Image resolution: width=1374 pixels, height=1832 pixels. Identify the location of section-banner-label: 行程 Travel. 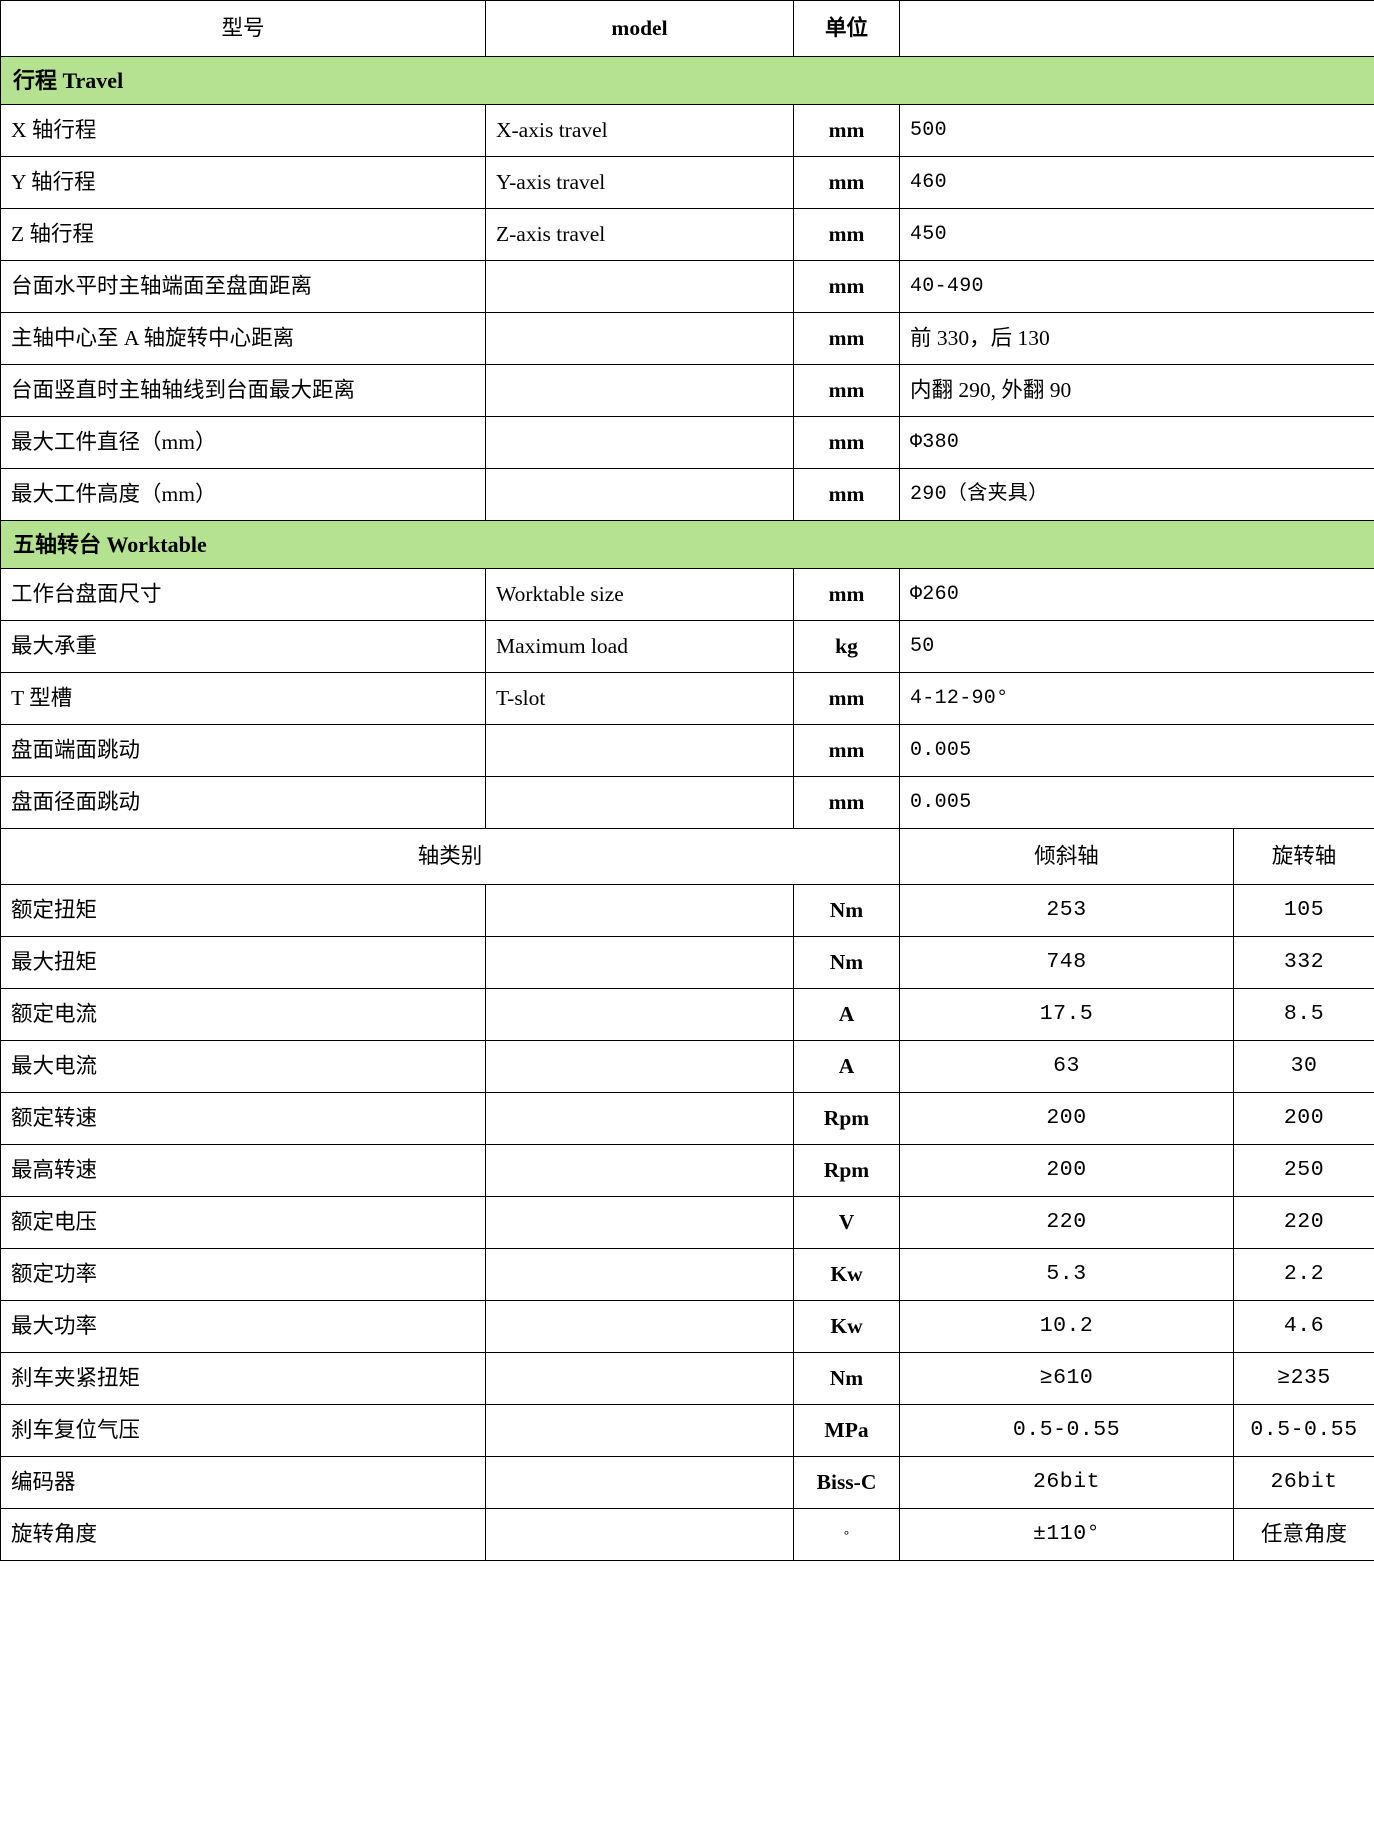
(687, 80).